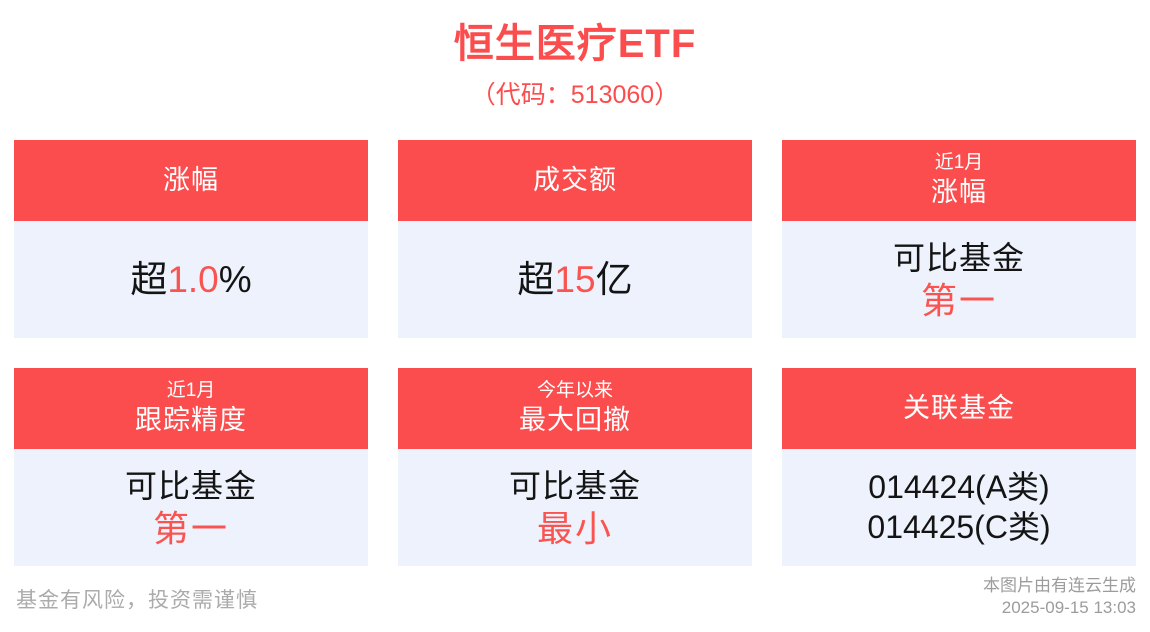 This screenshot has width=1150, height=632. I want to click on card-related-funds-body: 014424(A类) 014425(C类), so click(959, 507).